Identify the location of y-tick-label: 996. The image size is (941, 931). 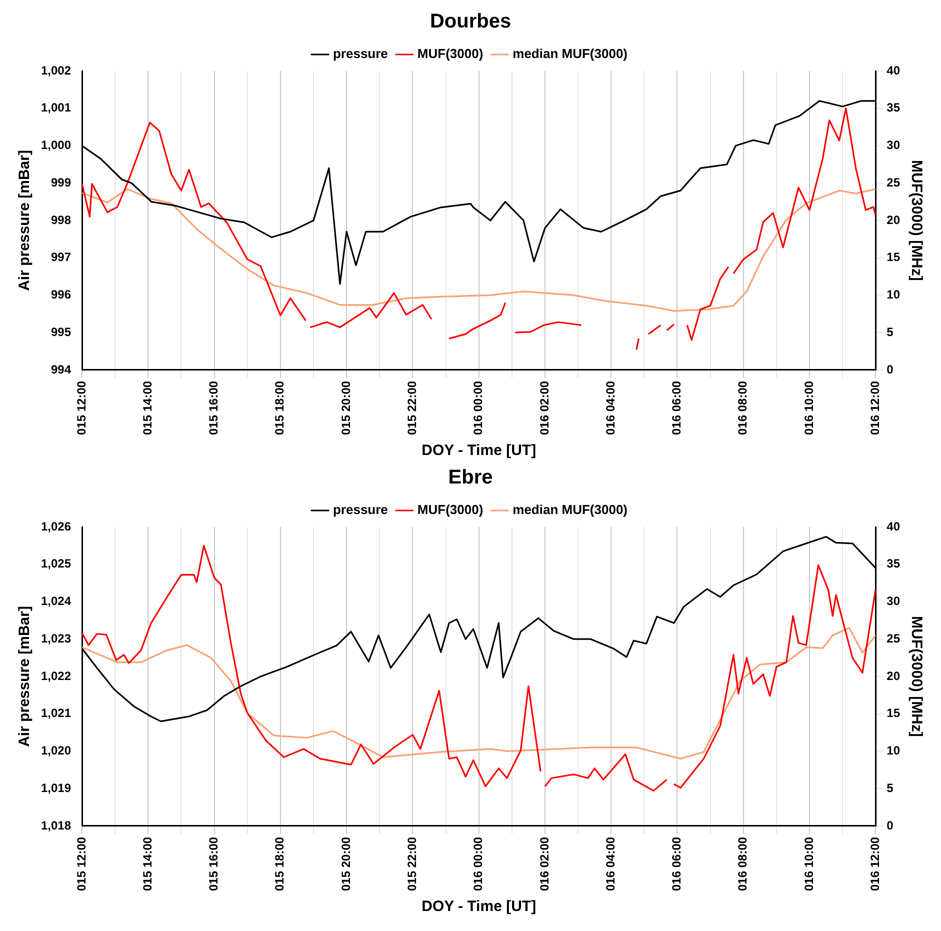
(61, 295).